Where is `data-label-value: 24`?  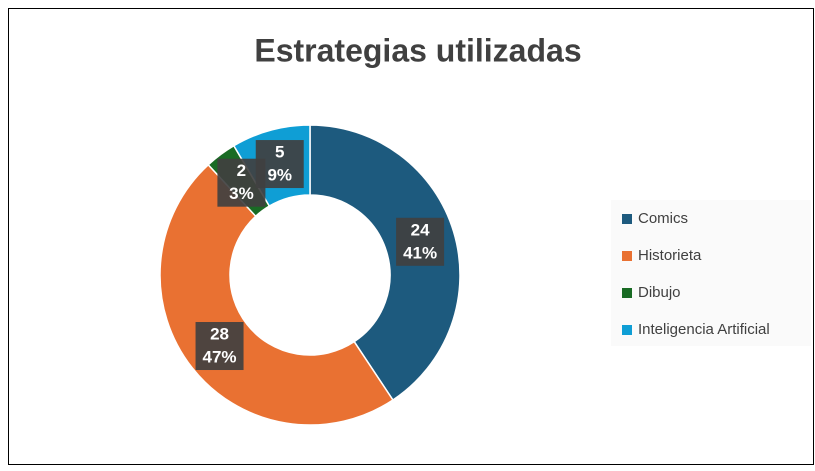
data-label-value: 24 is located at coordinates (420, 229).